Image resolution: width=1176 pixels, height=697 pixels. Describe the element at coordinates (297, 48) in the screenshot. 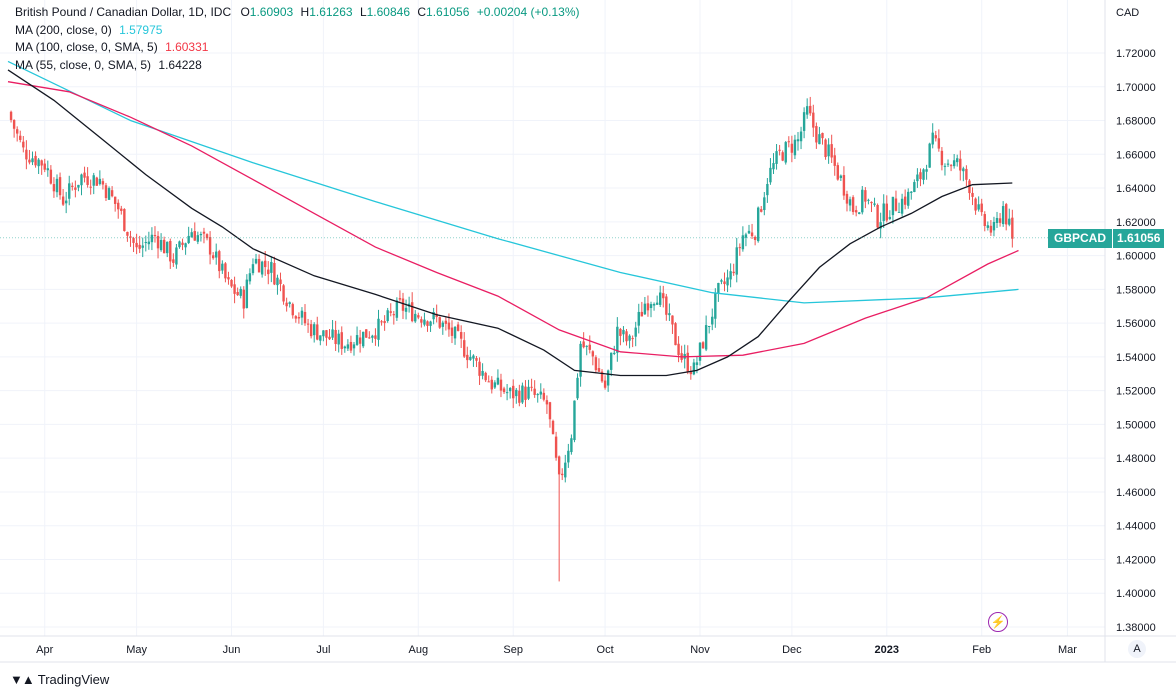

I see `ma100-row: MA (100, close, 0, SMA, 5) 1.60331` at that location.